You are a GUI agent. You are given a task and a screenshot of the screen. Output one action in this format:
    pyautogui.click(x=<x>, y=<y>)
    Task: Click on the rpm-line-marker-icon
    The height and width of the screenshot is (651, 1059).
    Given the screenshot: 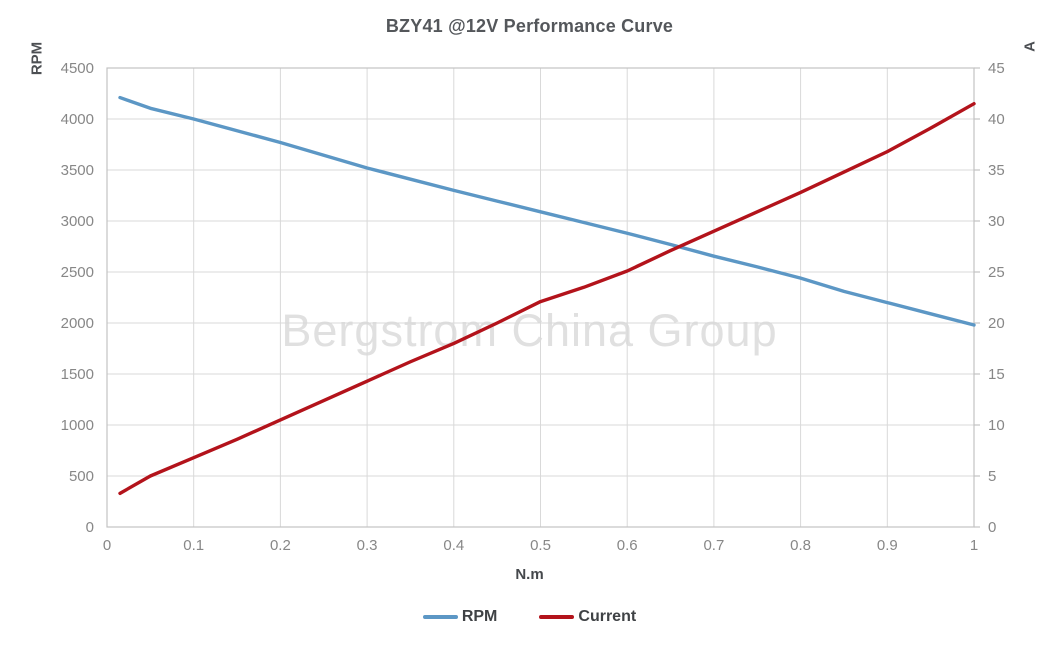 What is the action you would take?
    pyautogui.click(x=440, y=617)
    